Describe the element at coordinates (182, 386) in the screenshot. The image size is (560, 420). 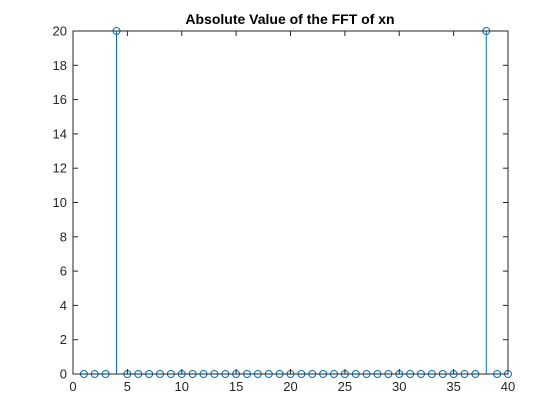
I see `x-tick-label: 10` at that location.